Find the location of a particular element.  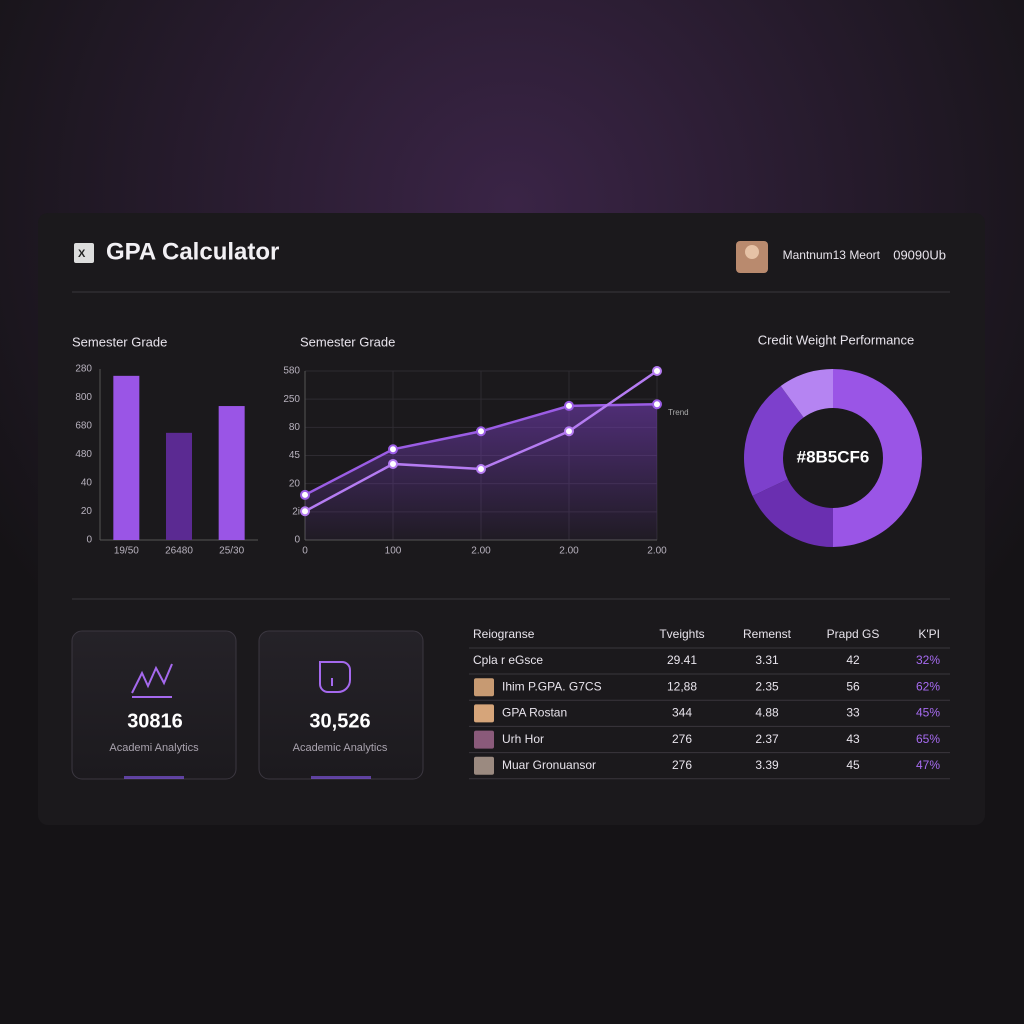

table-cell: 3.31 is located at coordinates (767, 660).